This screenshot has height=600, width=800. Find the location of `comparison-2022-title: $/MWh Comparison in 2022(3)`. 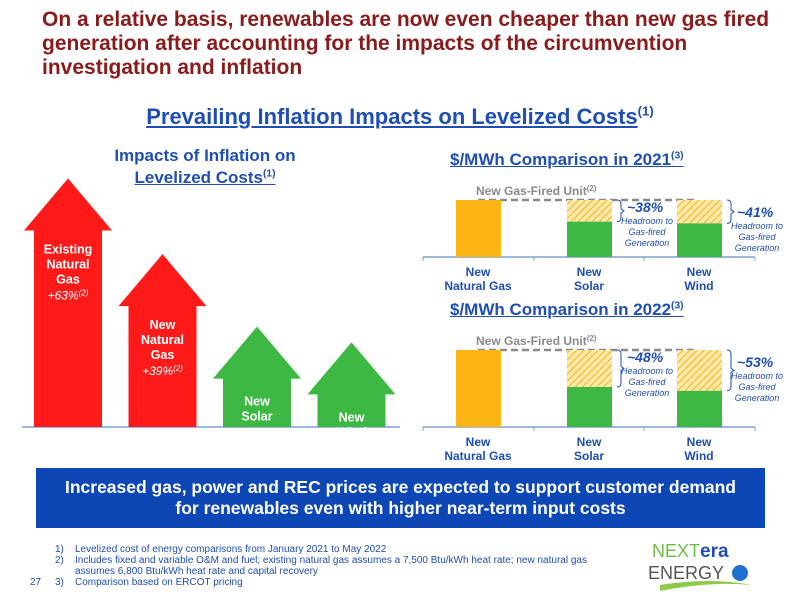

comparison-2022-title: $/MWh Comparison in 2022(3) is located at coordinates (567, 310).